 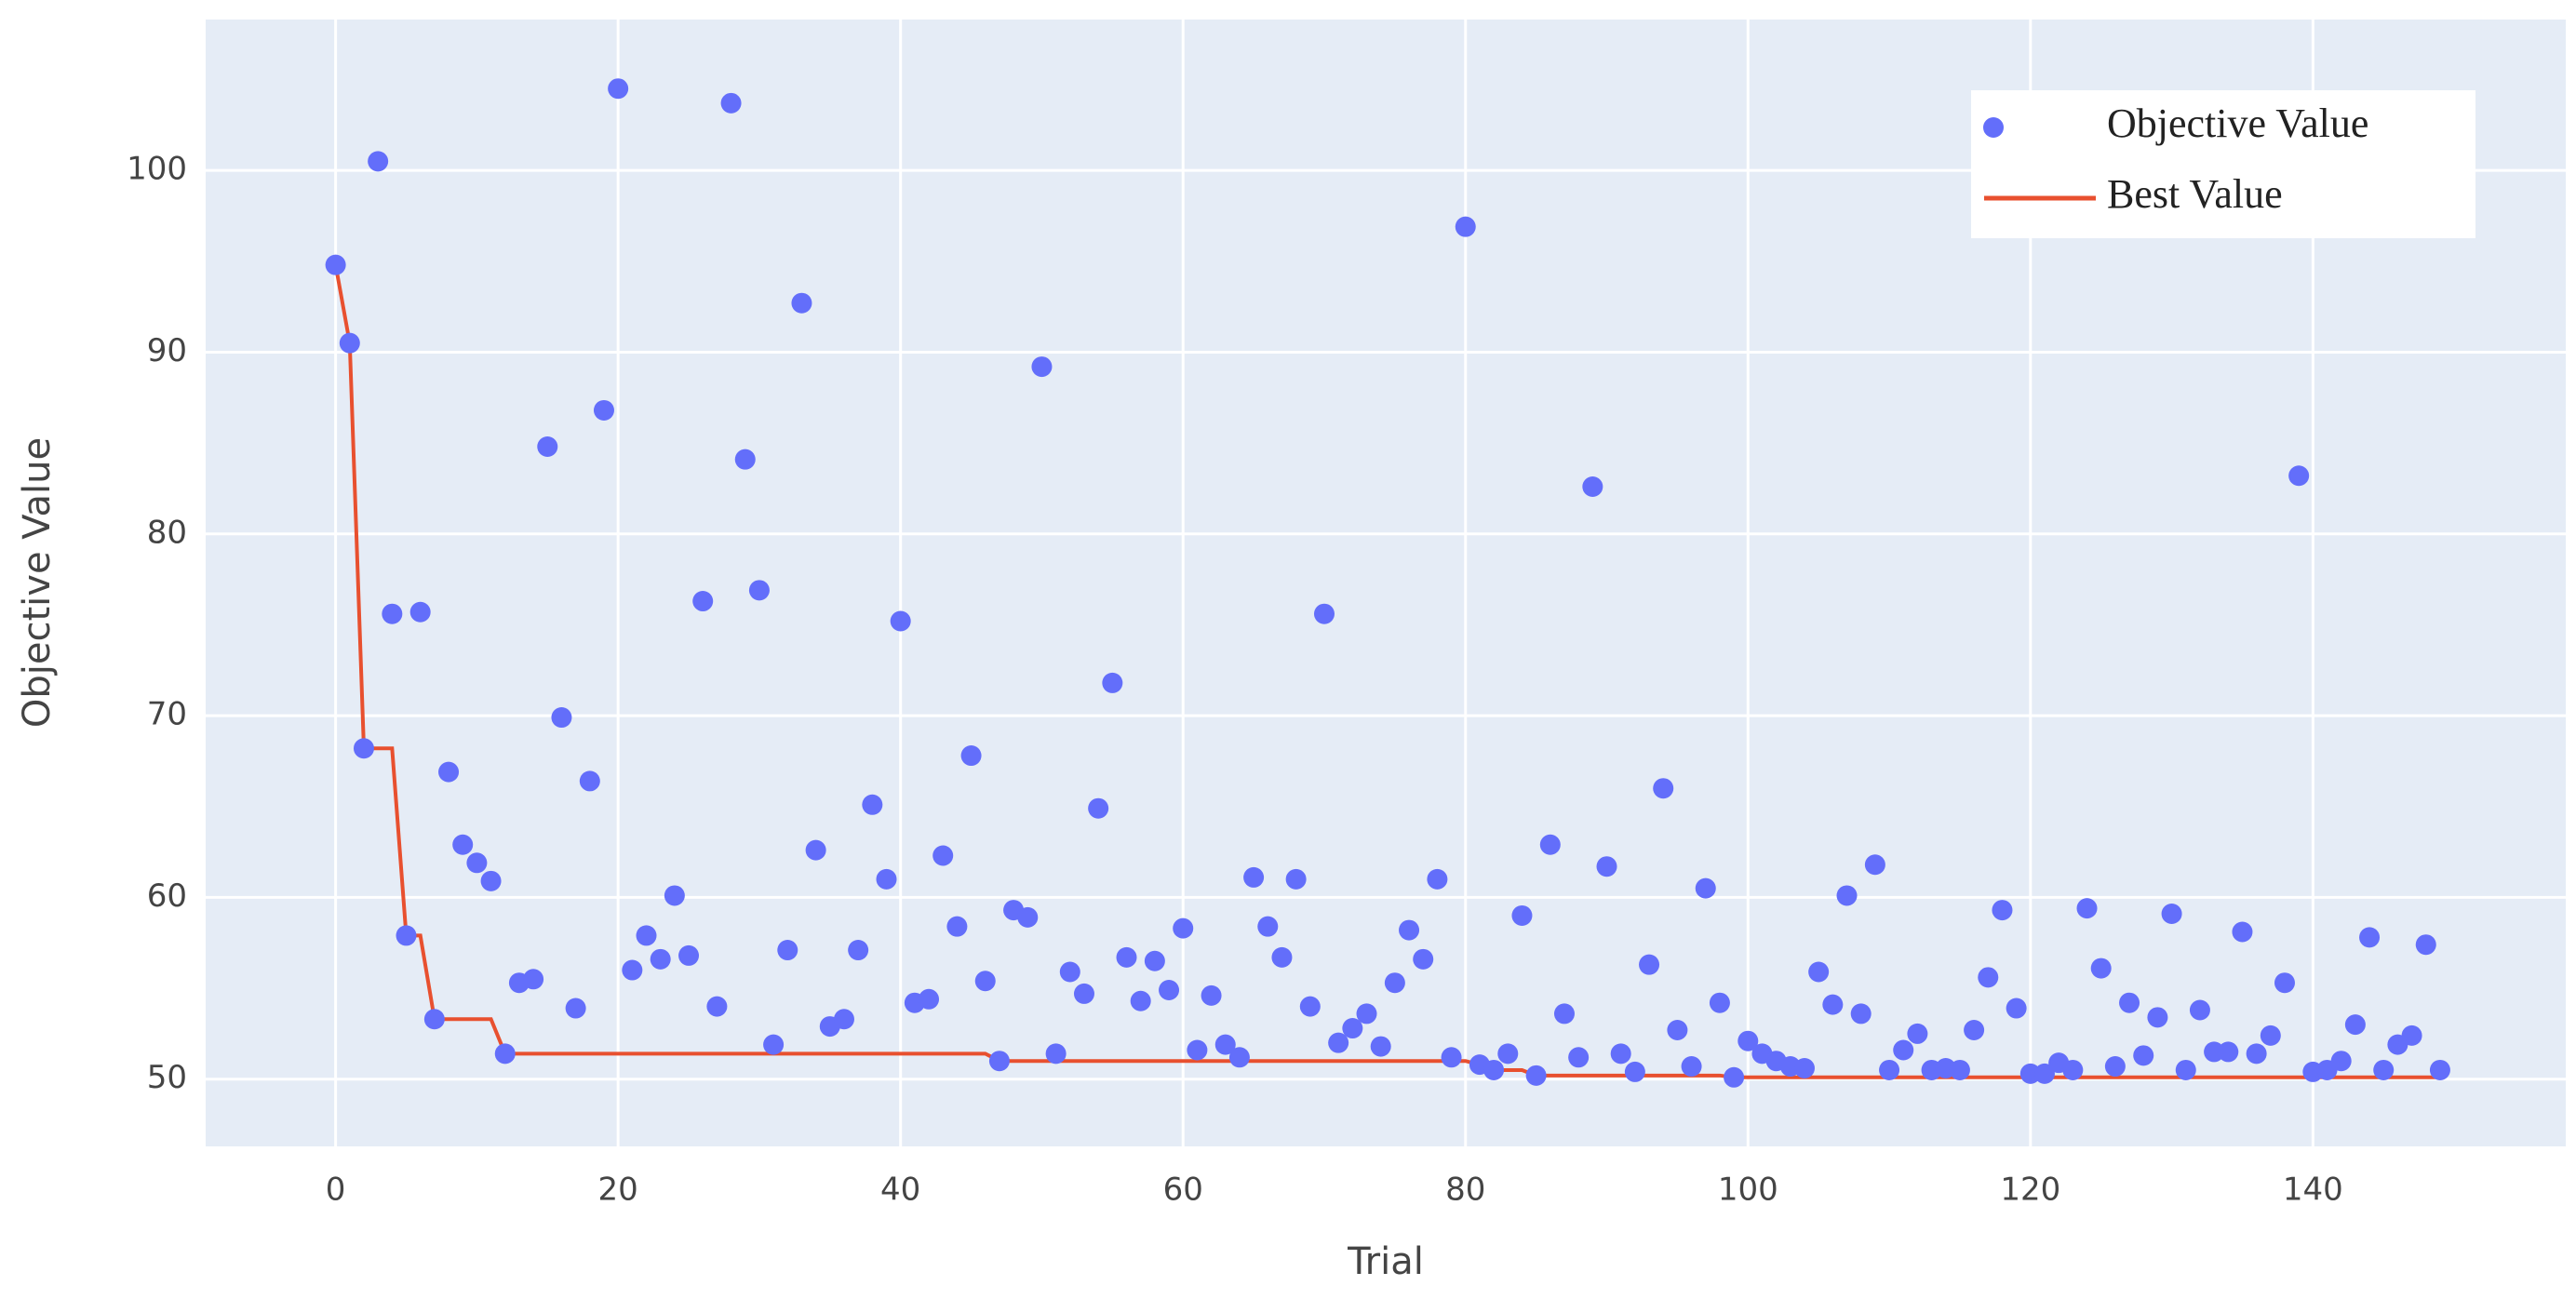 I want to click on legend-symbol, so click(x=1993, y=127).